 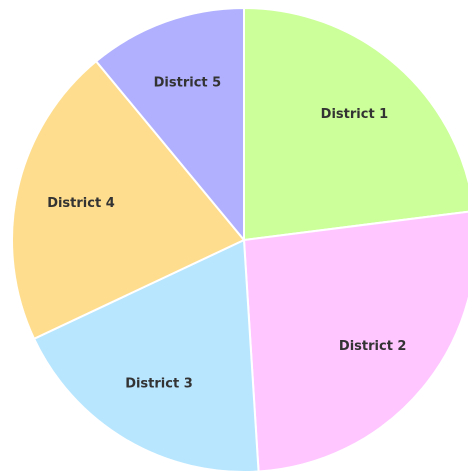 What do you see at coordinates (159, 383) in the screenshot?
I see `slice-label: District 3` at bounding box center [159, 383].